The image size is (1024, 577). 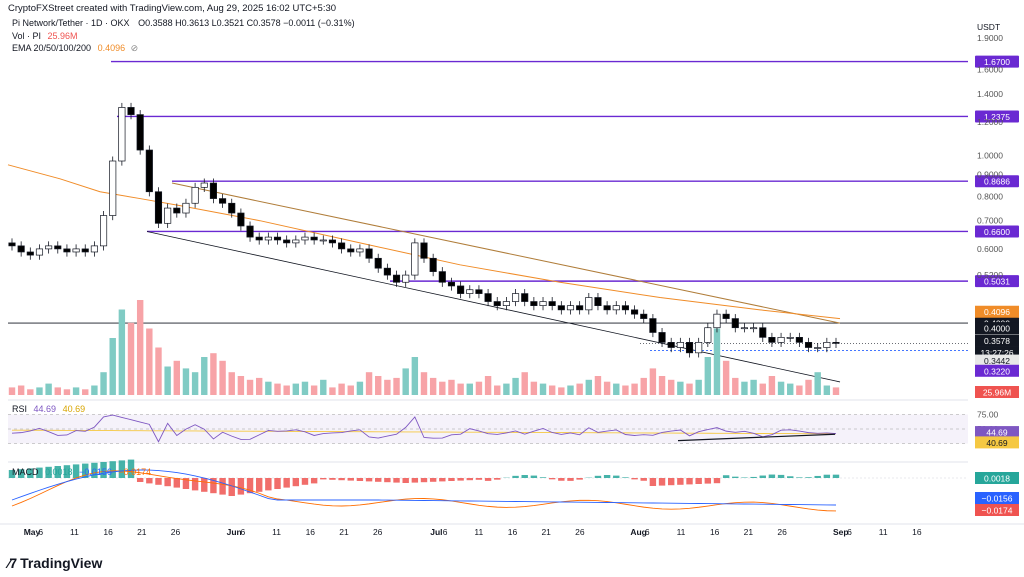 I want to click on price-tag-support: 0.3220, so click(x=997, y=371).